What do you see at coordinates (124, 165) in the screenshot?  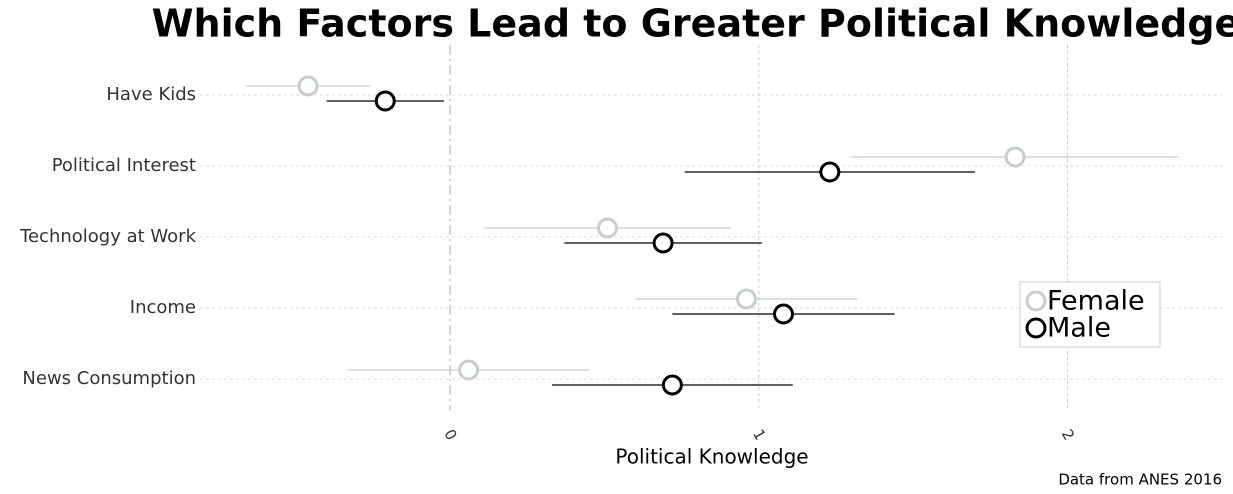 I see `y-tick-label: Political Interest` at bounding box center [124, 165].